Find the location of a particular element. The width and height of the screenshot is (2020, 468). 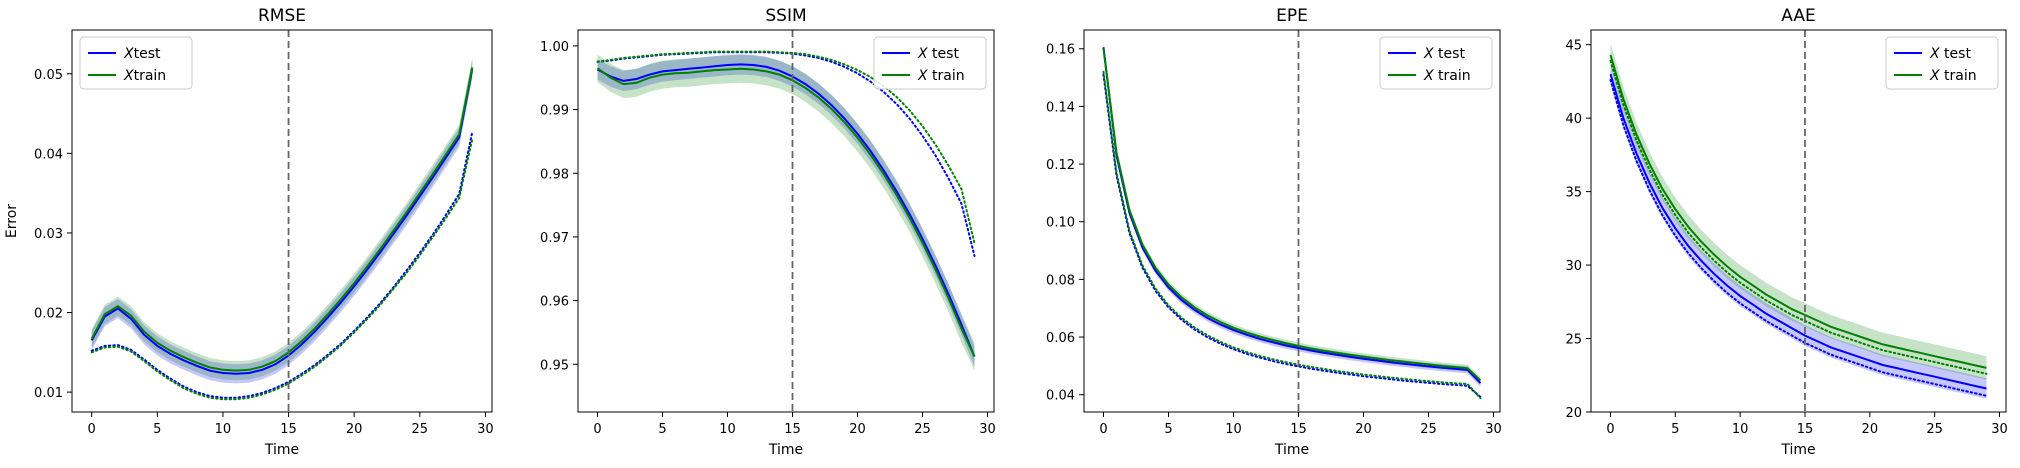

y-tick-label: 0.14 is located at coordinates (1060, 107).